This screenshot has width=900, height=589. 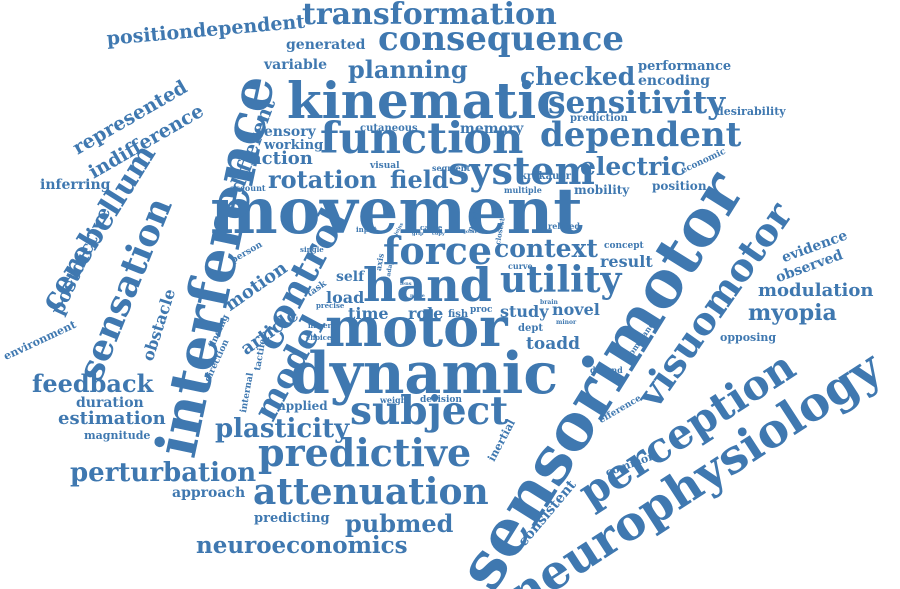 I want to click on word-opposing: opposing, so click(x=748, y=337).